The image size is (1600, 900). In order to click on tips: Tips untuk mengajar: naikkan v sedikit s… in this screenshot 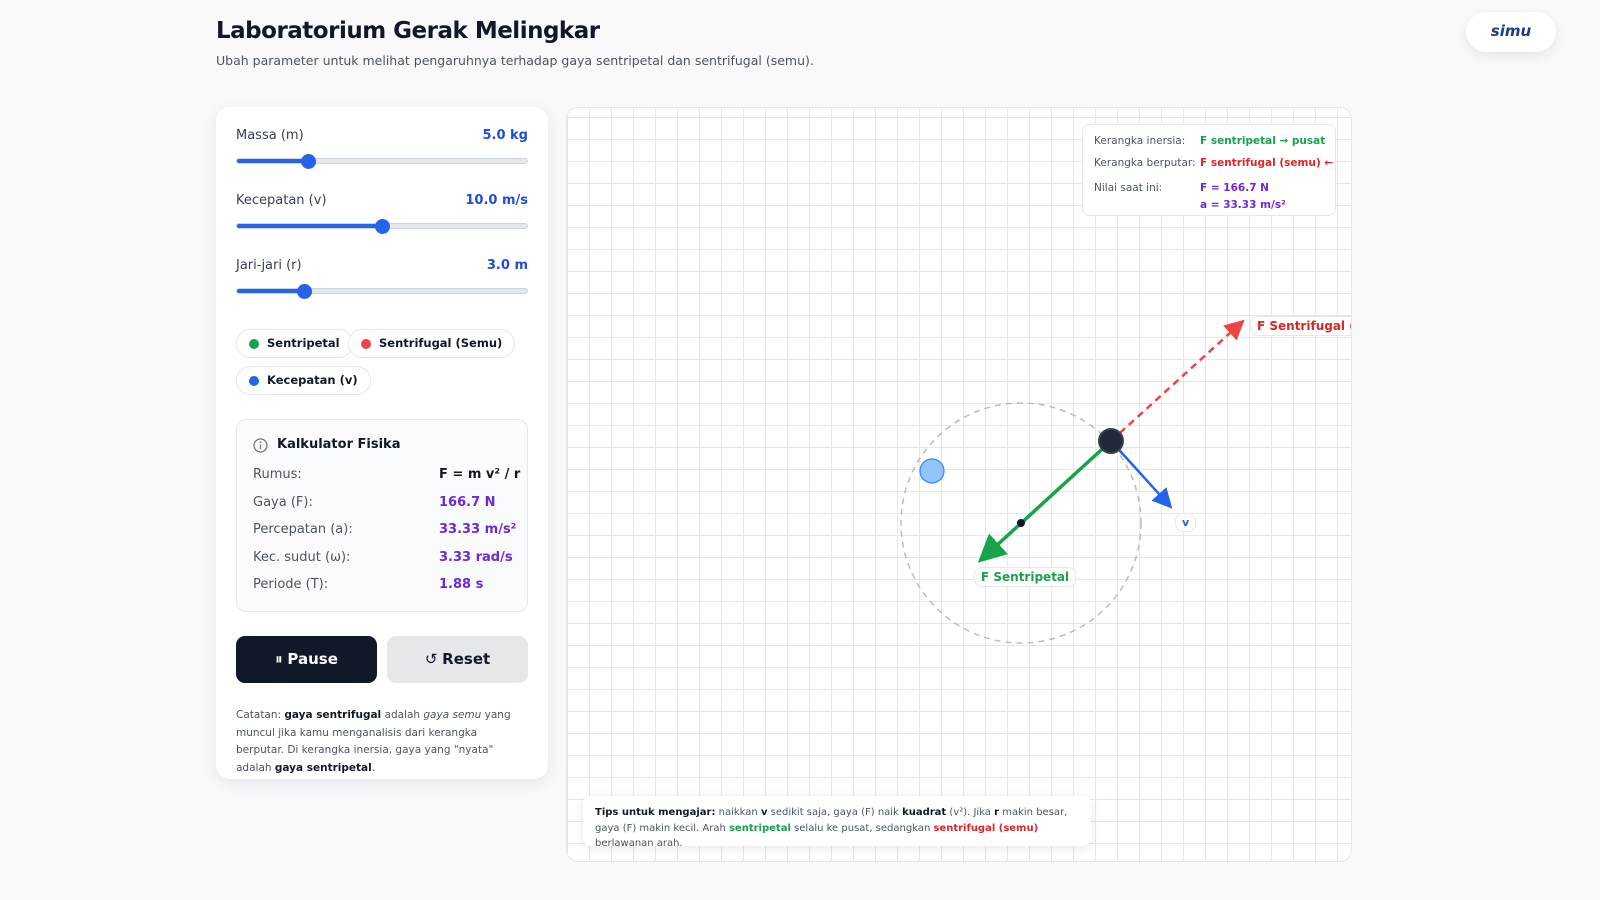, I will do `click(837, 822)`.